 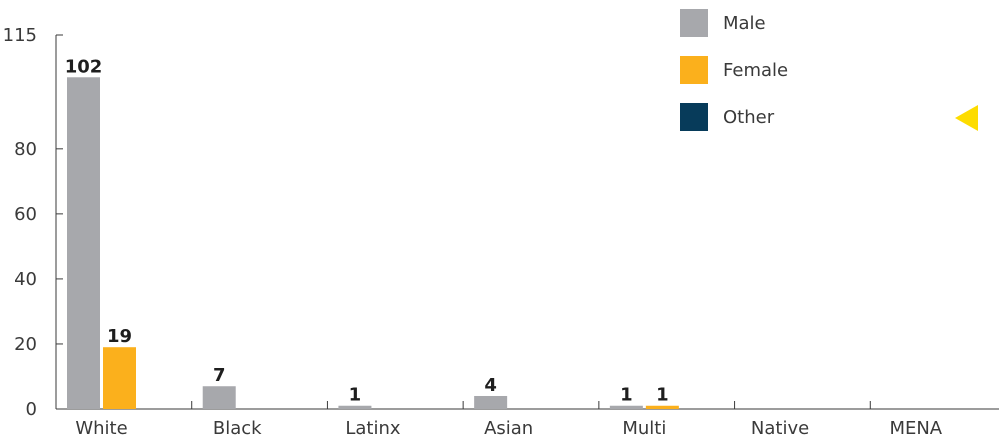 I want to click on x-tick-label: Black, so click(x=237, y=428).